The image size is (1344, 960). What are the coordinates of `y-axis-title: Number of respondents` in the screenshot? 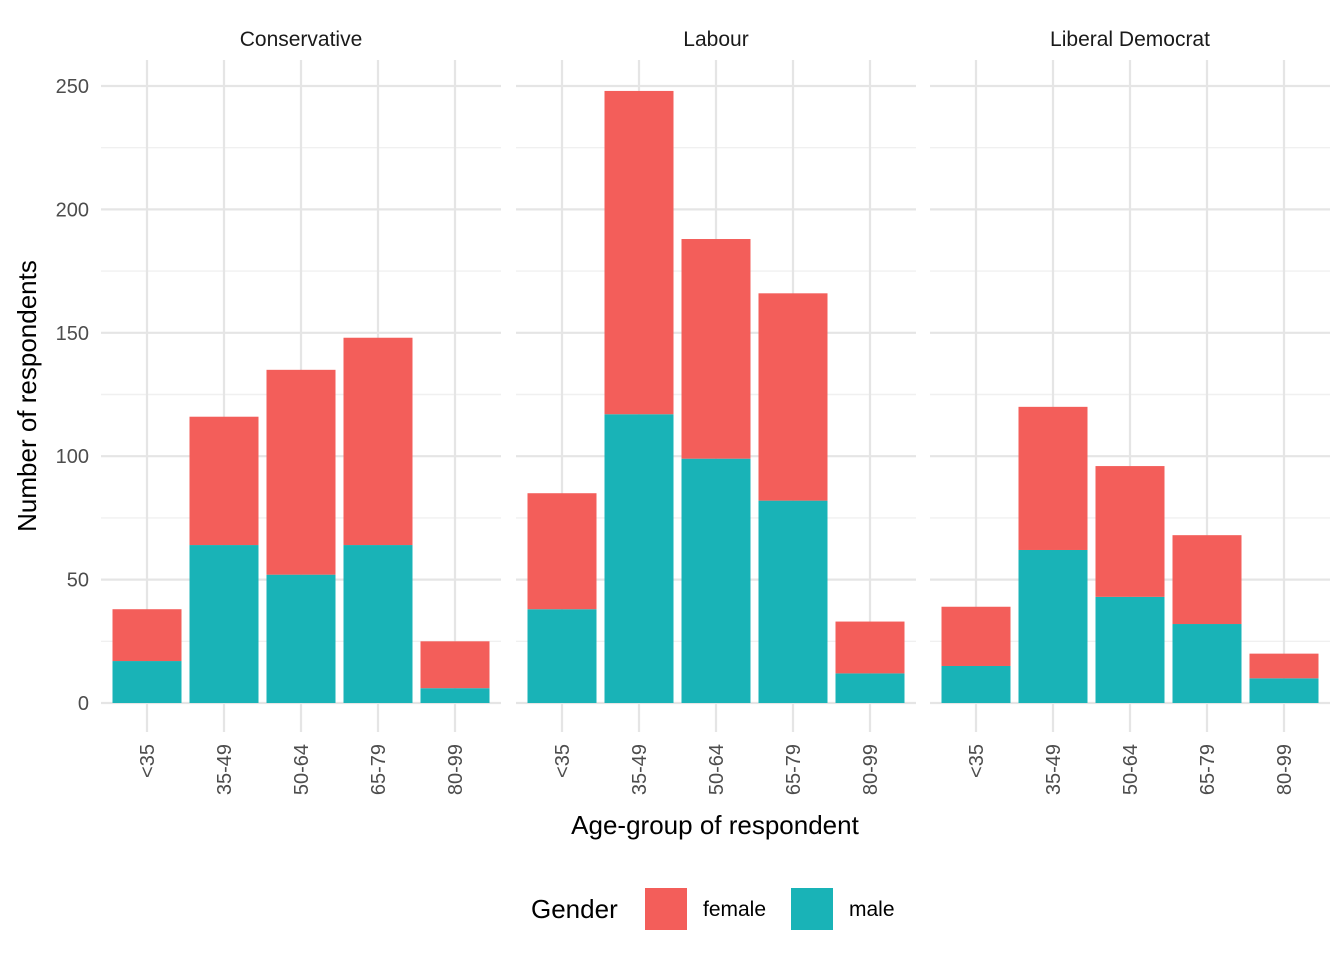 It's located at (27, 396).